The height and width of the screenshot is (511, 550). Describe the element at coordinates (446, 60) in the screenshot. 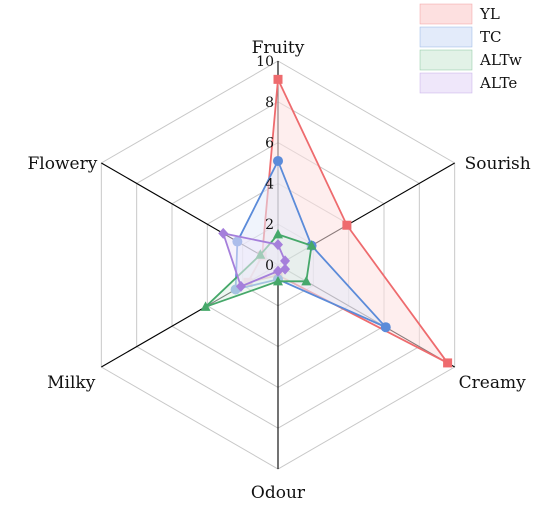

I see `legend-swatch-altw` at that location.